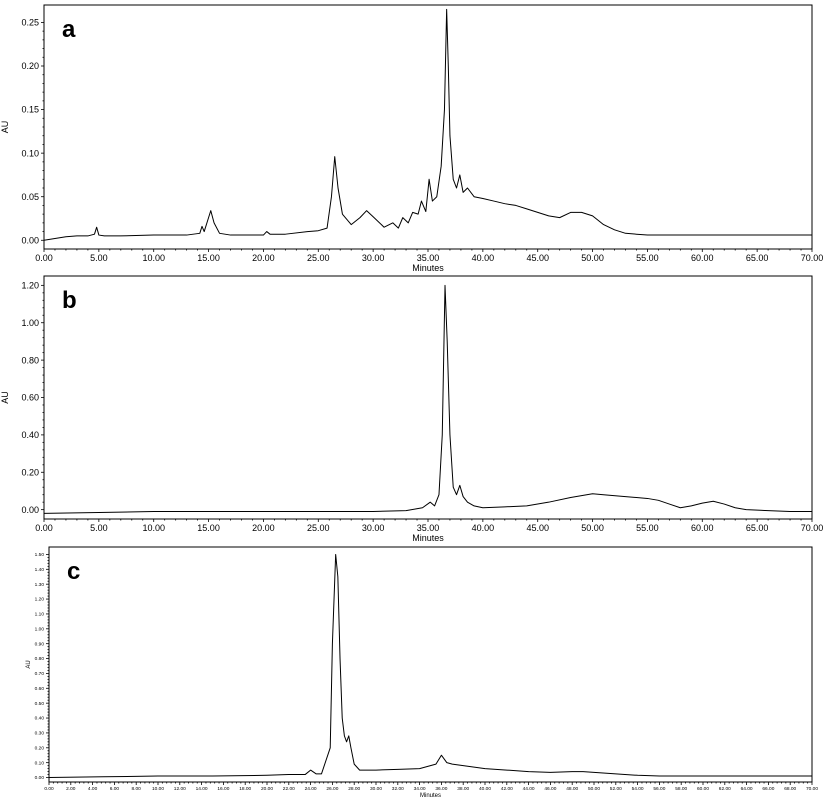 This screenshot has height=806, width=827. I want to click on x-tick-label: 8.00, so click(137, 789).